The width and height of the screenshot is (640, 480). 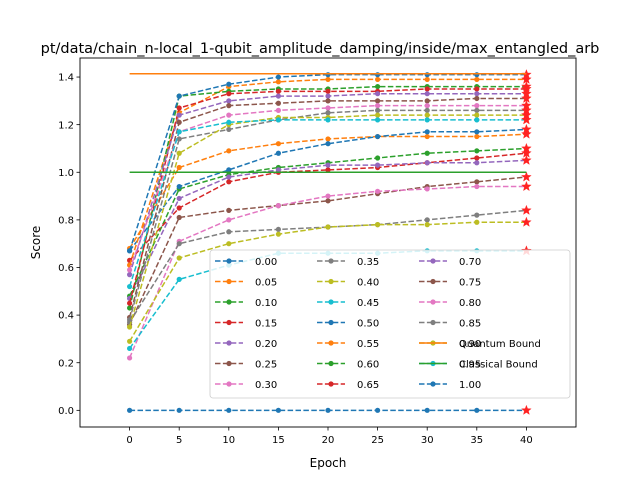 I want to click on data-point-0.25, so click(x=179, y=217).